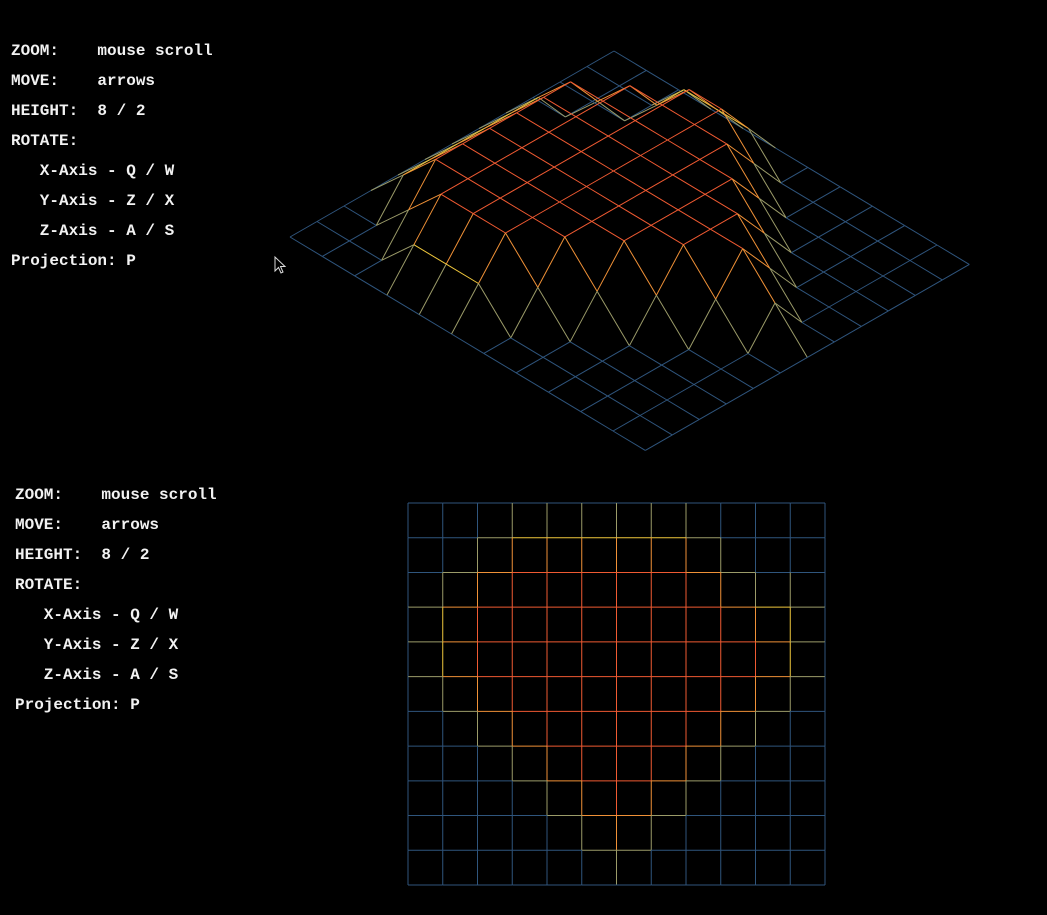  What do you see at coordinates (44, 141) in the screenshot?
I see `help-line: ROTATE:` at bounding box center [44, 141].